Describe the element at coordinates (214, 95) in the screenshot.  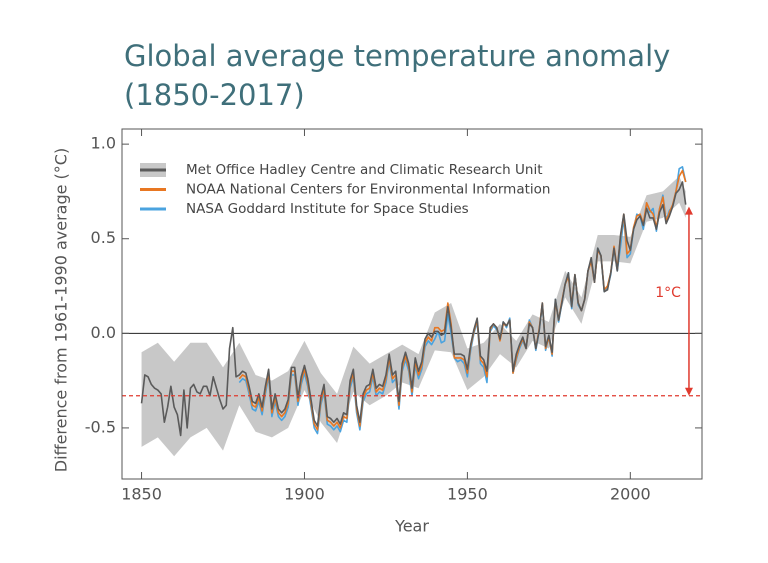
I see `chart-title: (1850-2017)` at that location.